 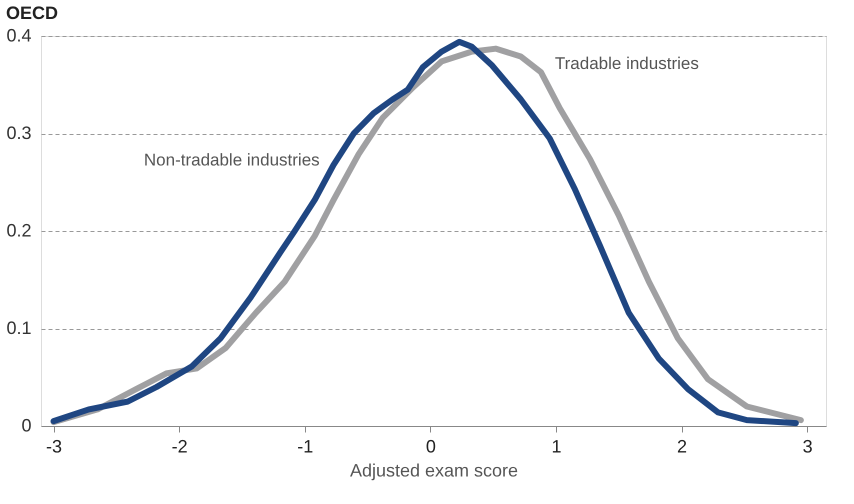 I want to click on x-tick-label: -1, so click(x=305, y=446).